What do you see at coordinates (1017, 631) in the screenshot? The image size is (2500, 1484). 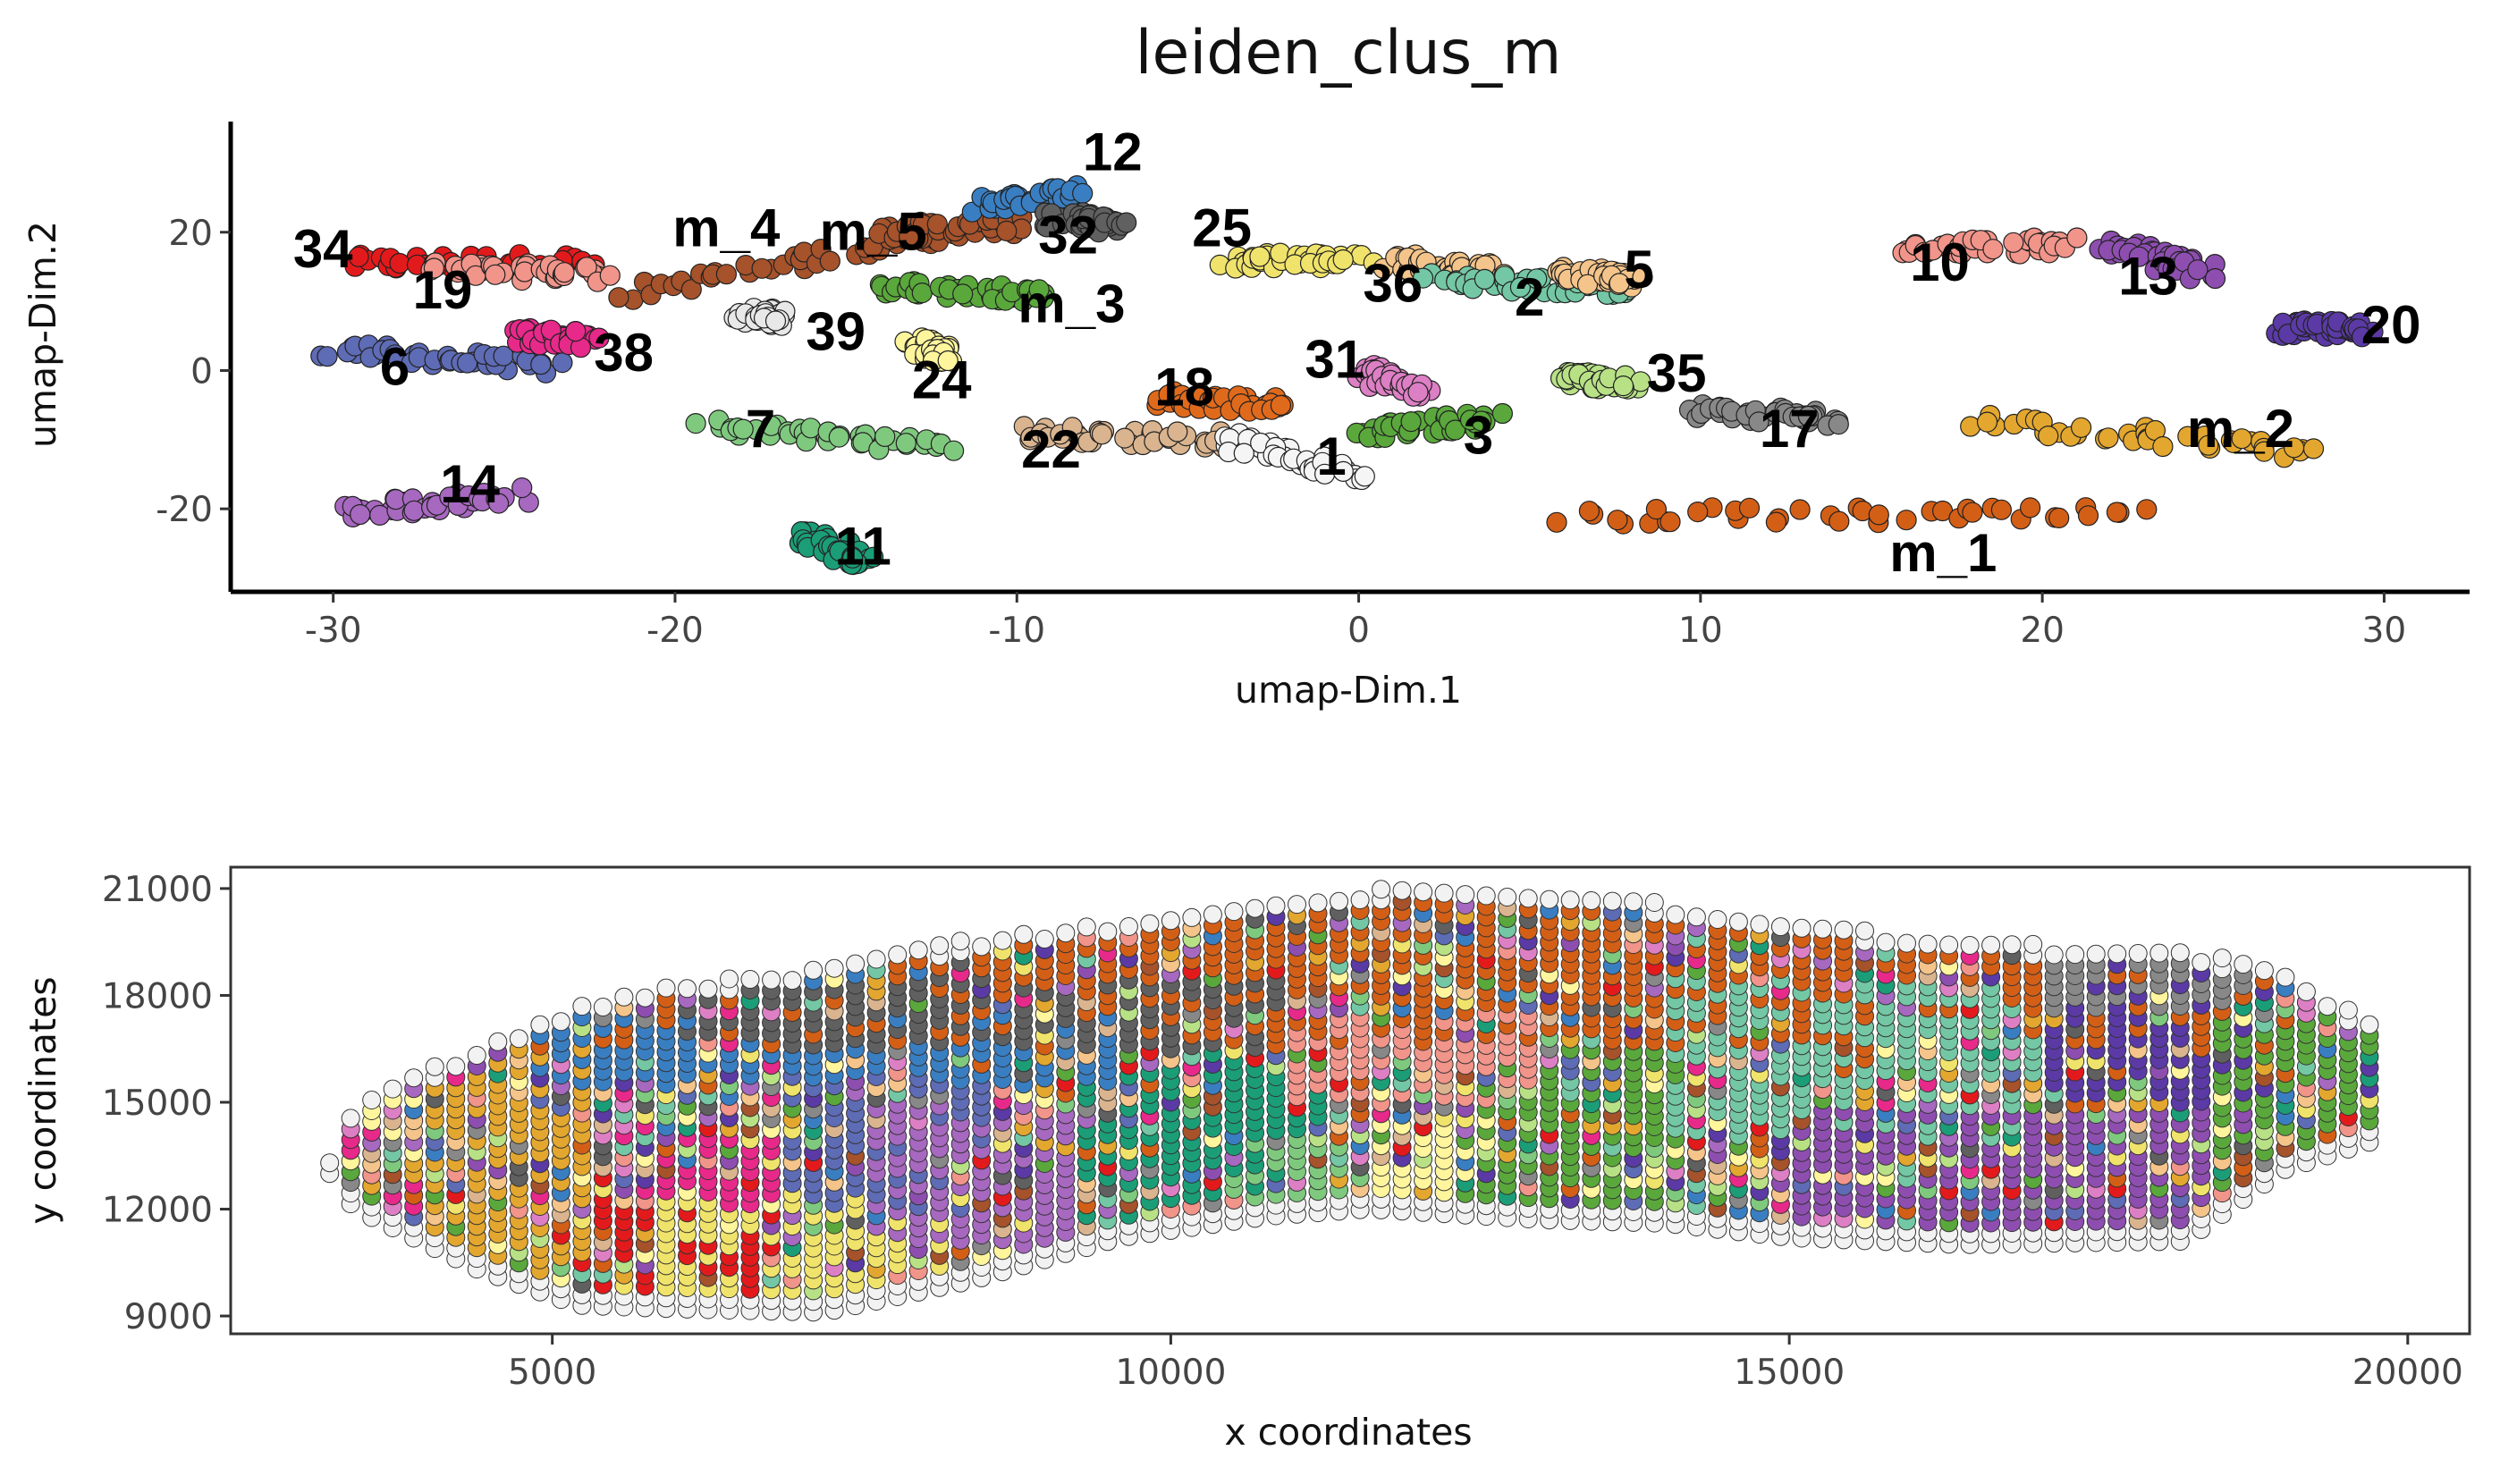 I see `umap-x-tick-label: -10` at bounding box center [1017, 631].